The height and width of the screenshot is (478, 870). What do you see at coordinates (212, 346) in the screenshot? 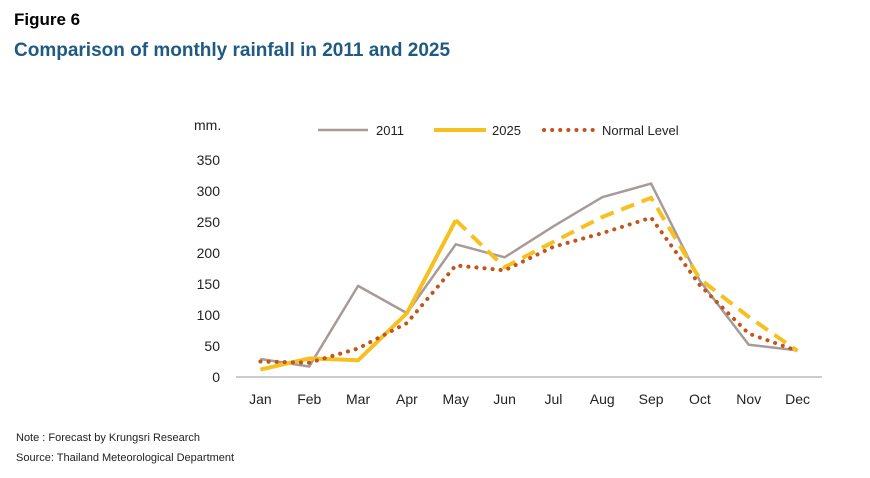
I see `y-tick-label: 50` at bounding box center [212, 346].